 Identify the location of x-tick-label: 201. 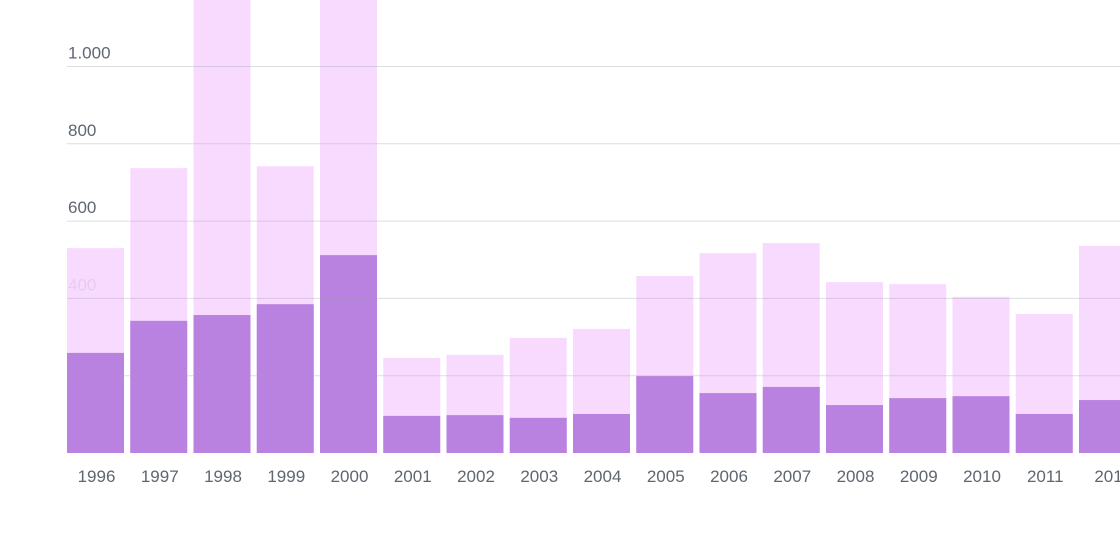
(1107, 476).